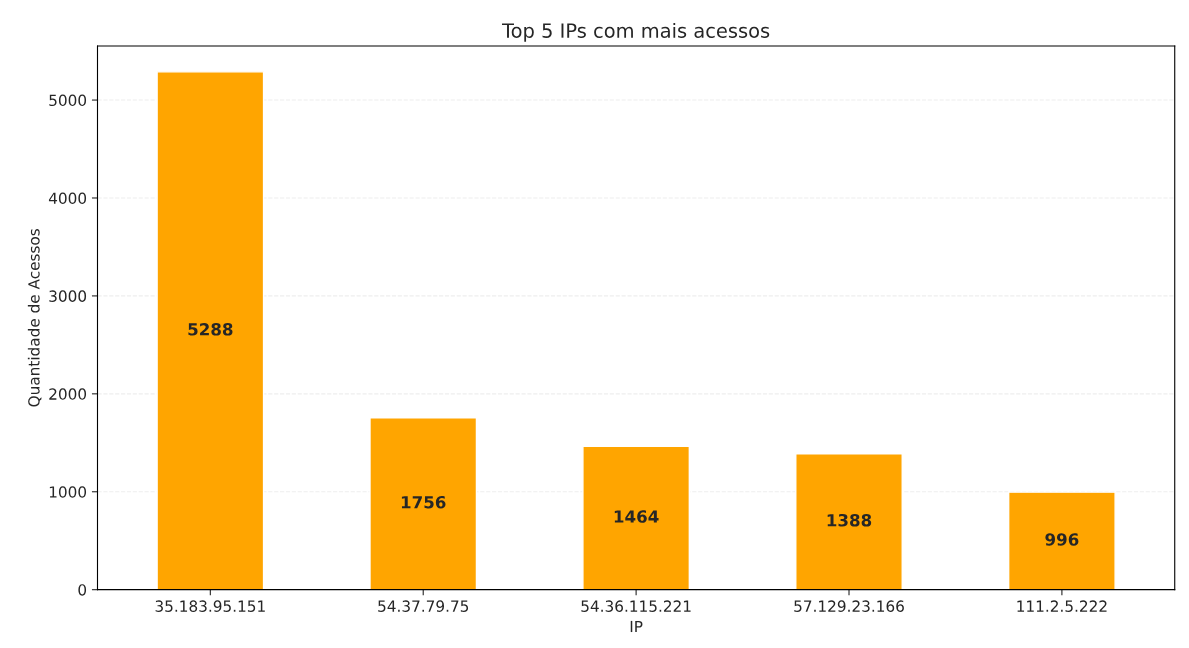 The image size is (1189, 648). What do you see at coordinates (423, 606) in the screenshot?
I see `x-tick-label: 54.37.79.75` at bounding box center [423, 606].